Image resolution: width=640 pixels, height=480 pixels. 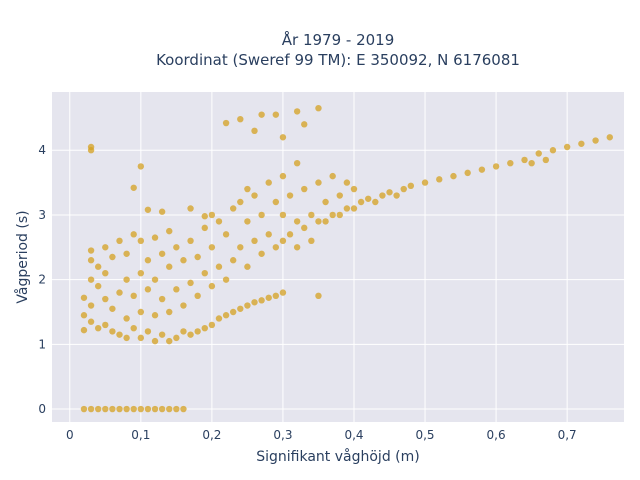 What do you see at coordinates (22, 256) in the screenshot?
I see `y-axis-label: Vågperiod (s)` at bounding box center [22, 256].